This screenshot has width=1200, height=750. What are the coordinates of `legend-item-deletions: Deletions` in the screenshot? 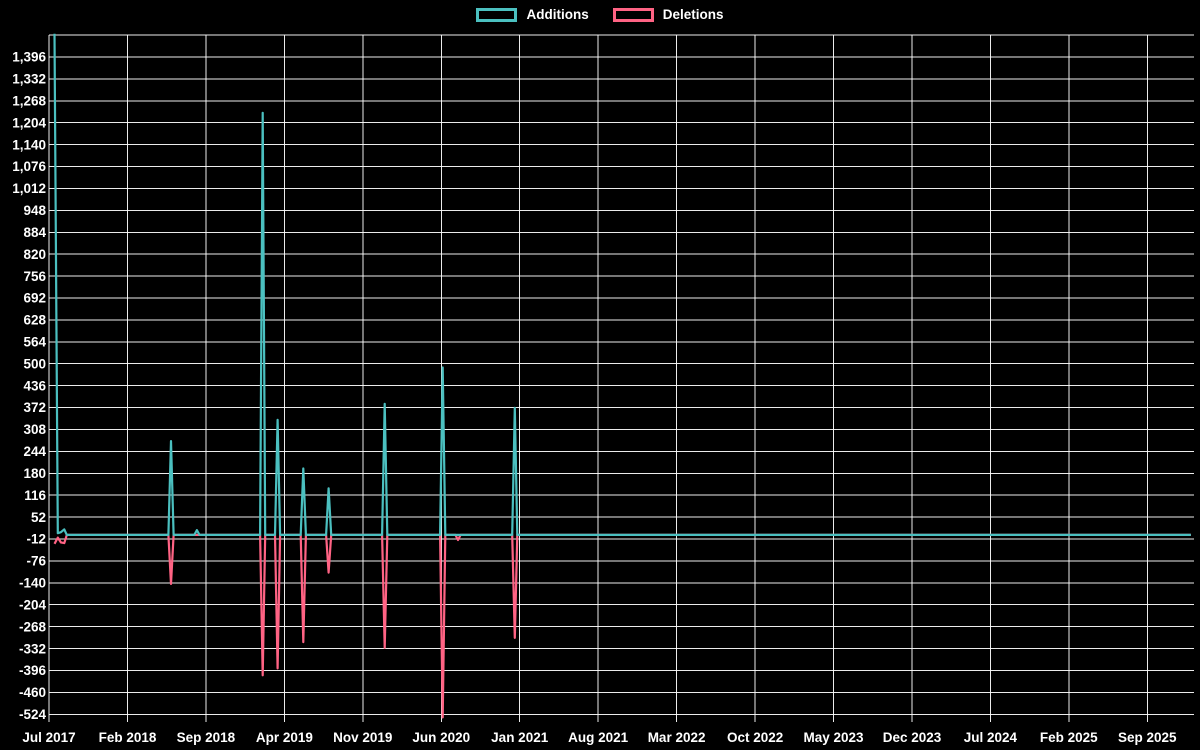 It's located at (668, 15).